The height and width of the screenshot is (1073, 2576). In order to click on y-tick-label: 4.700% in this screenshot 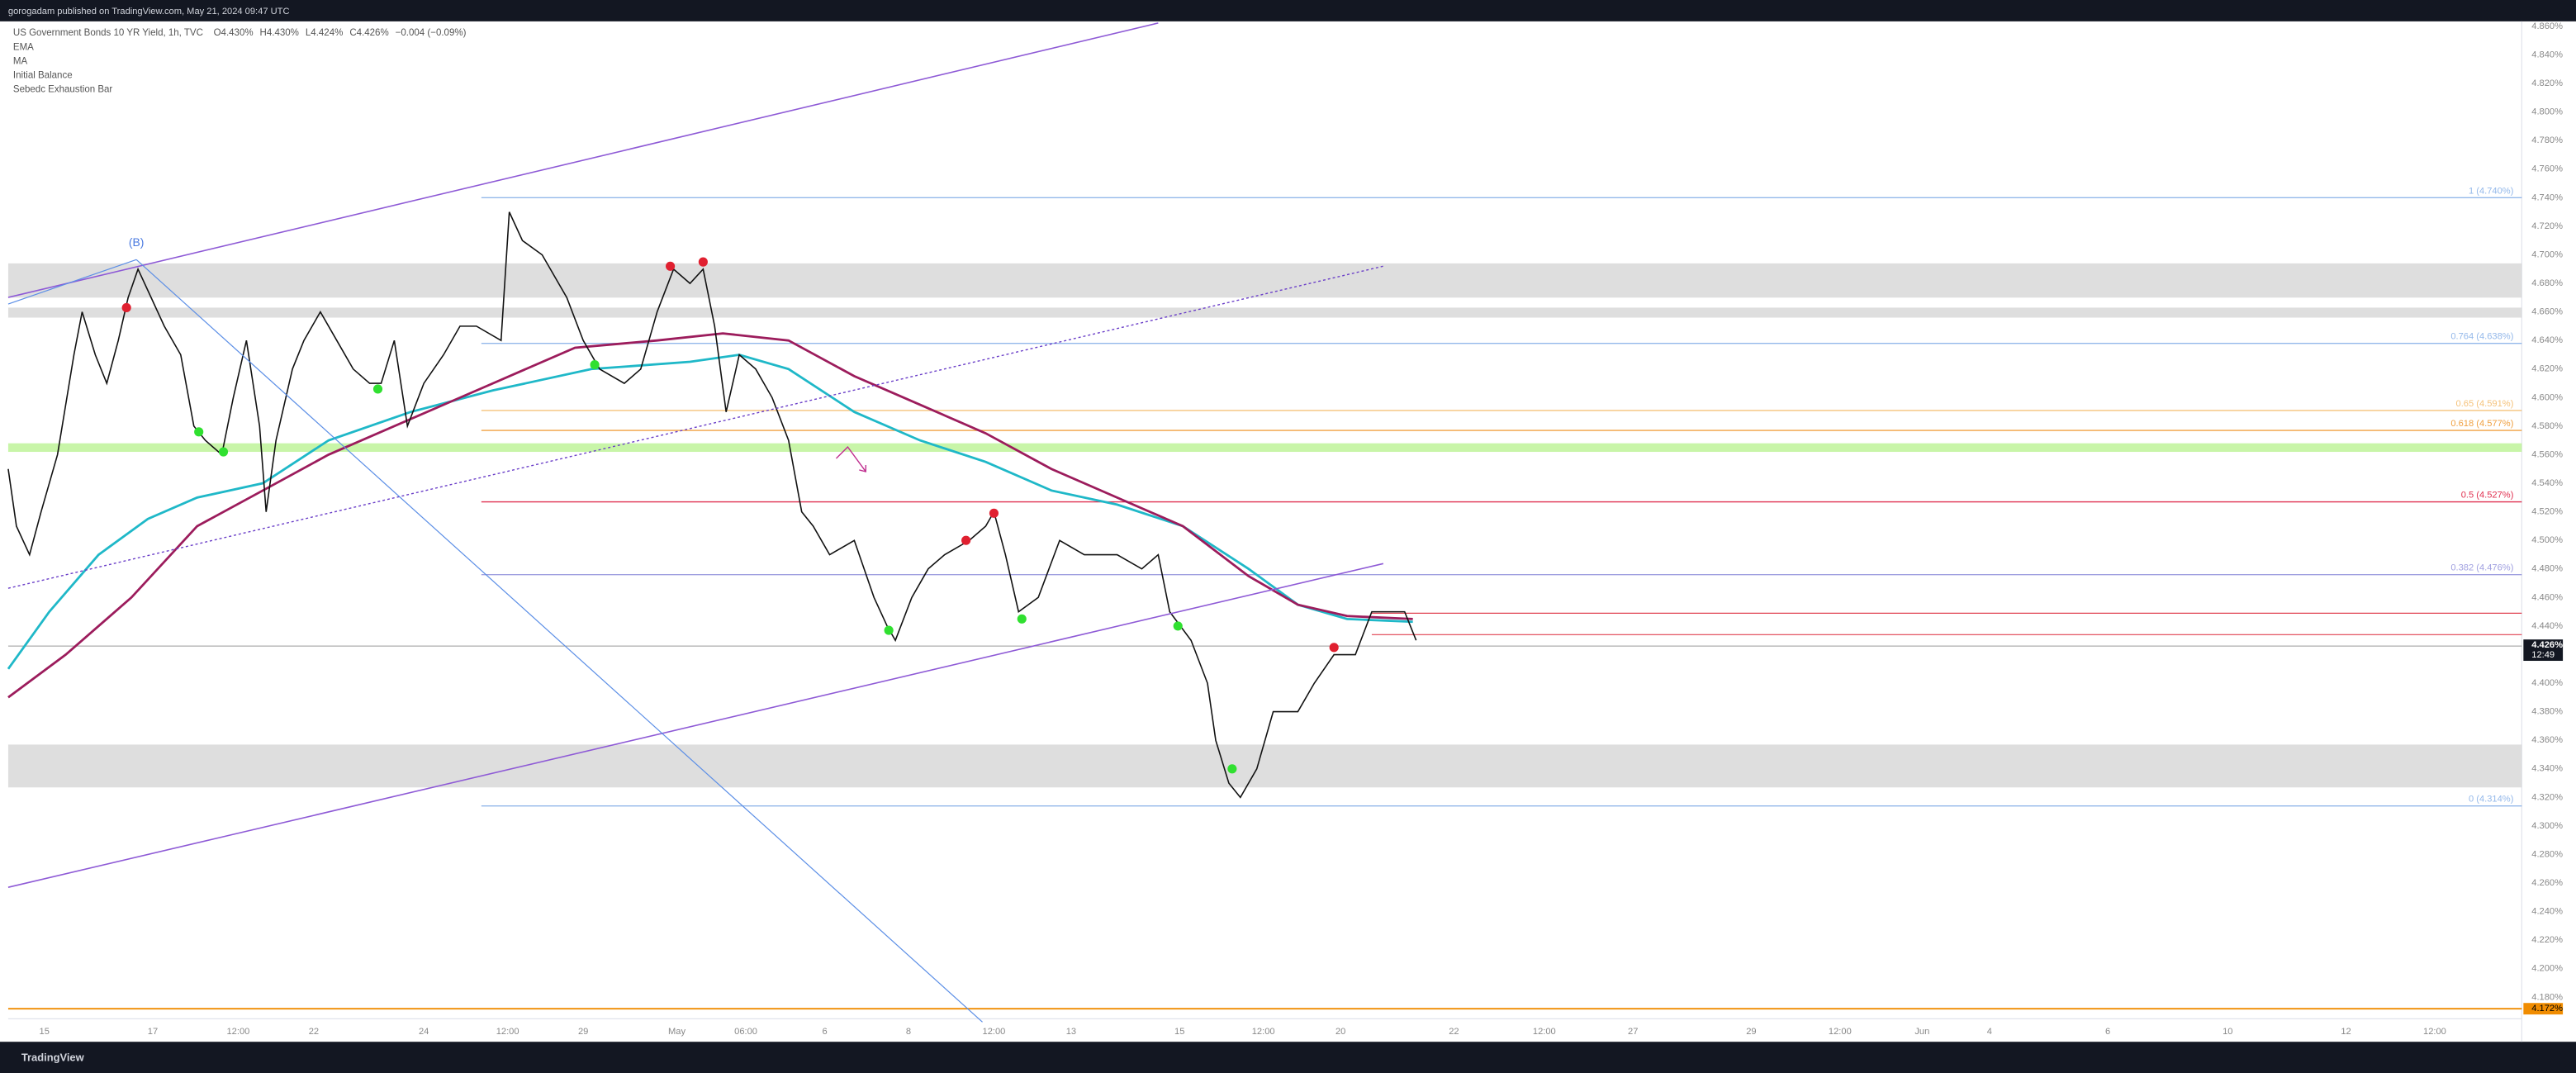, I will do `click(2547, 254)`.